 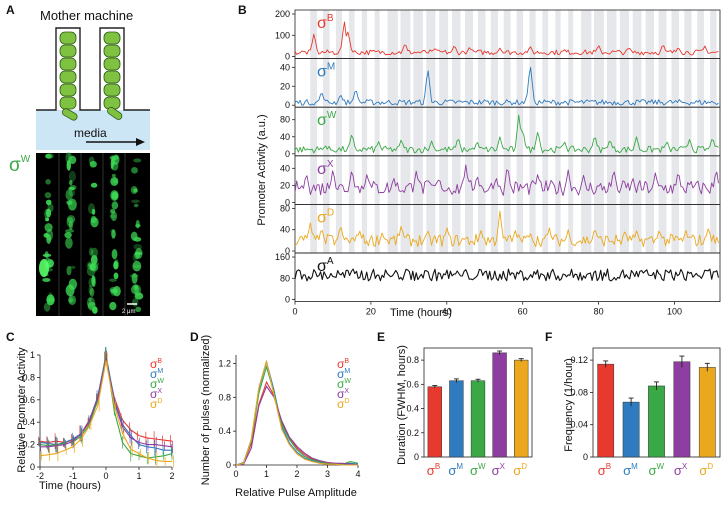 What do you see at coordinates (285, 168) in the screenshot?
I see `y-tick-label: 40` at bounding box center [285, 168].